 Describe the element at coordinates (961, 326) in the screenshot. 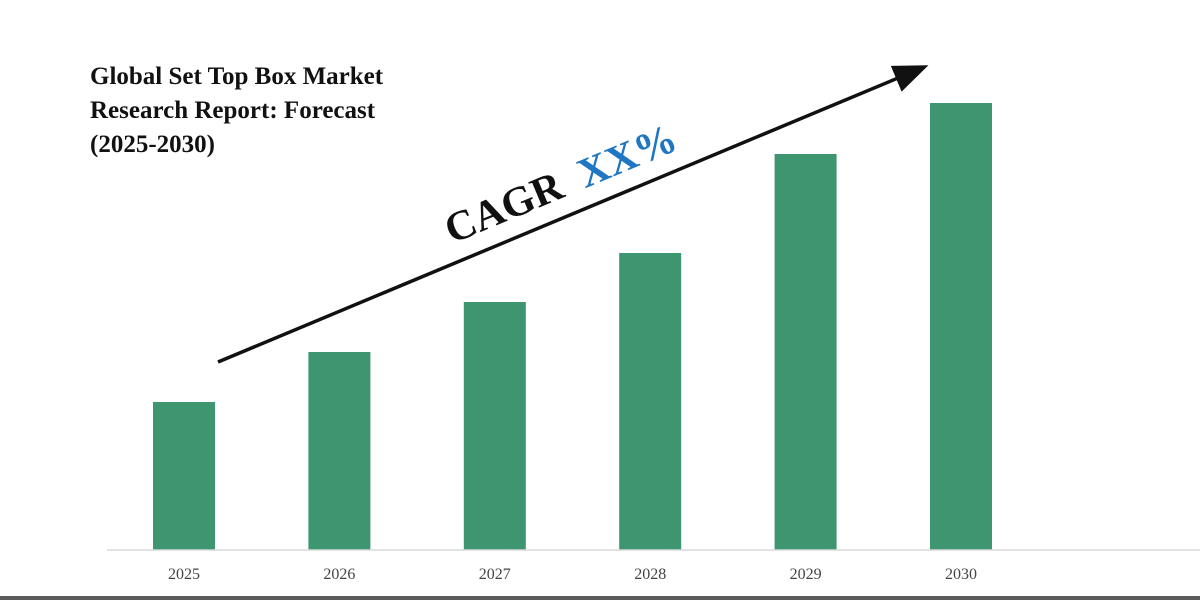

I see `bar-2030` at that location.